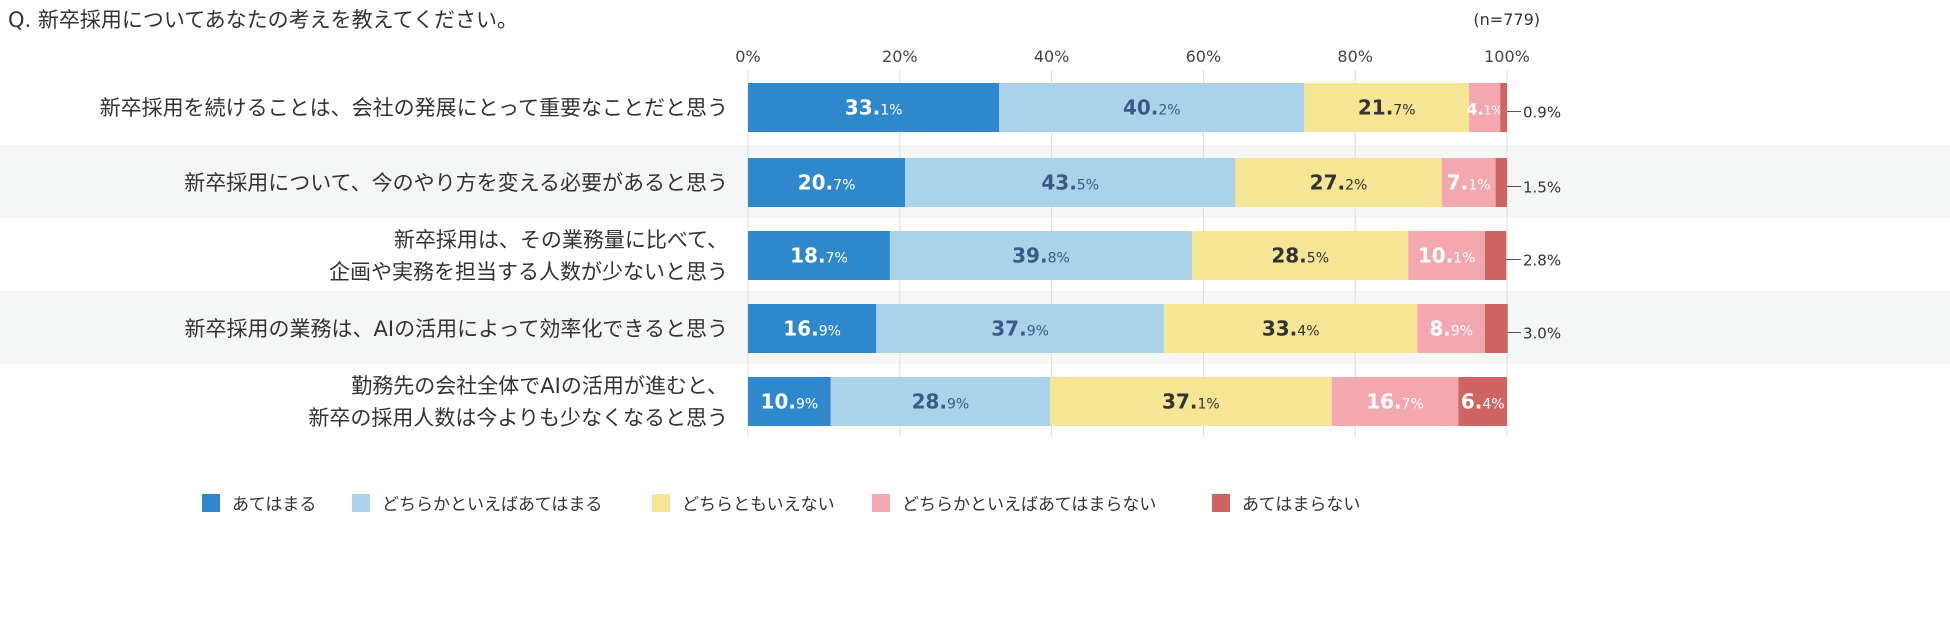  I want to click on data-label: 3.0%, so click(1542, 334).